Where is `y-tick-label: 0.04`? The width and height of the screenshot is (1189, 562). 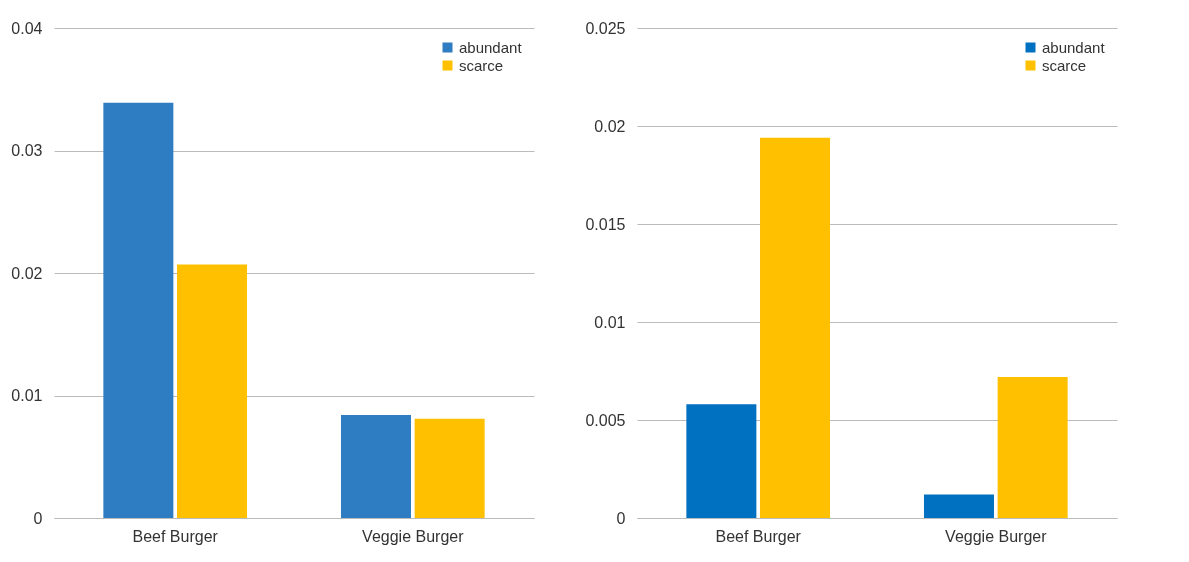 y-tick-label: 0.04 is located at coordinates (27, 28).